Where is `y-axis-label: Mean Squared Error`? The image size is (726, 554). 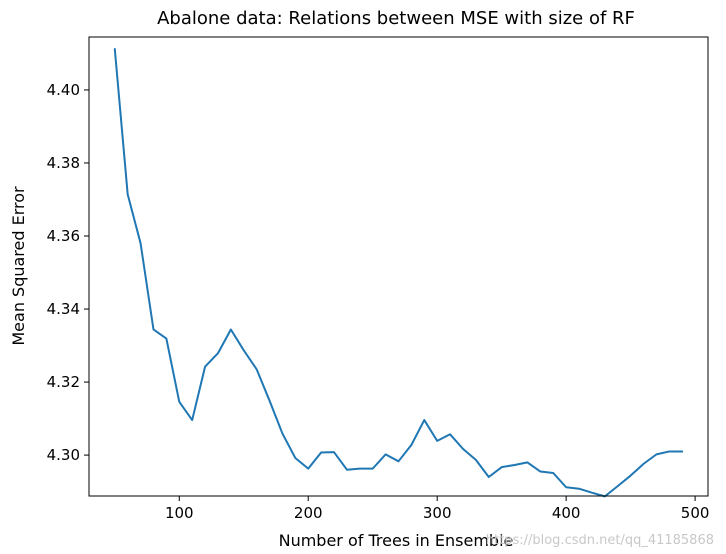
y-axis-label: Mean Squared Error is located at coordinates (18, 266).